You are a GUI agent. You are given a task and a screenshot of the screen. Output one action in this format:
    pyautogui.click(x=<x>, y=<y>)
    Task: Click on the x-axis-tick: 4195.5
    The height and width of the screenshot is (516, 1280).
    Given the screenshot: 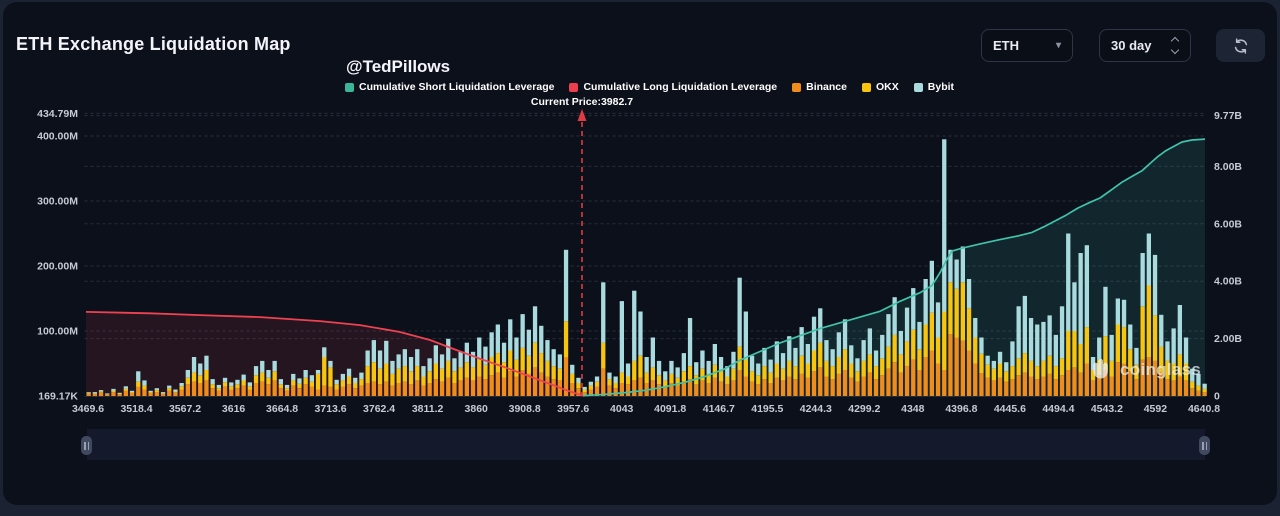 What is the action you would take?
    pyautogui.click(x=767, y=409)
    